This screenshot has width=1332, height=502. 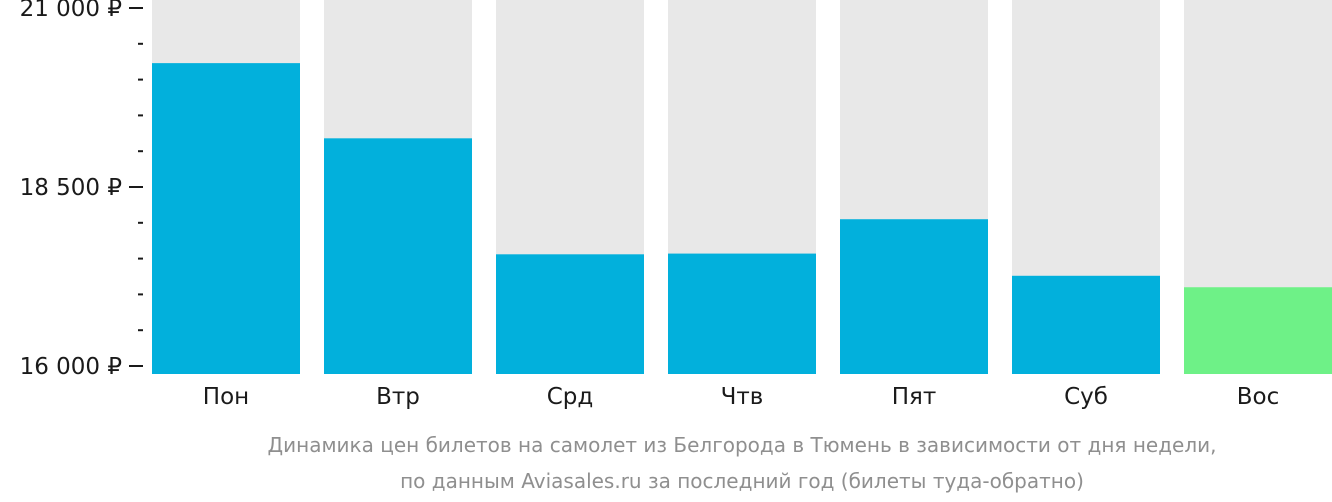 What do you see at coordinates (71, 188) in the screenshot?
I see `y-tick-label: 18 500 ₽` at bounding box center [71, 188].